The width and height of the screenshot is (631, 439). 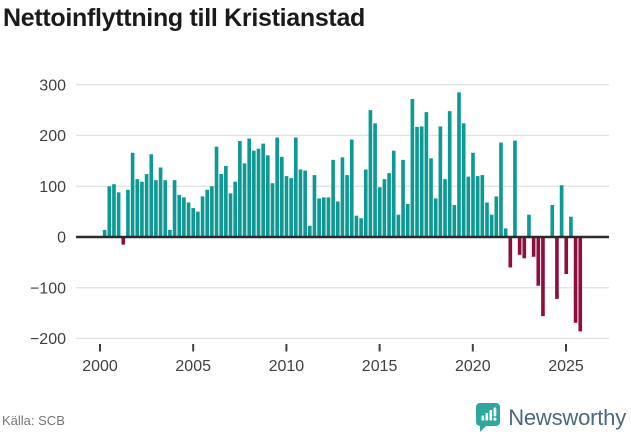 I want to click on y-tick-label: −100, so click(x=48, y=288).